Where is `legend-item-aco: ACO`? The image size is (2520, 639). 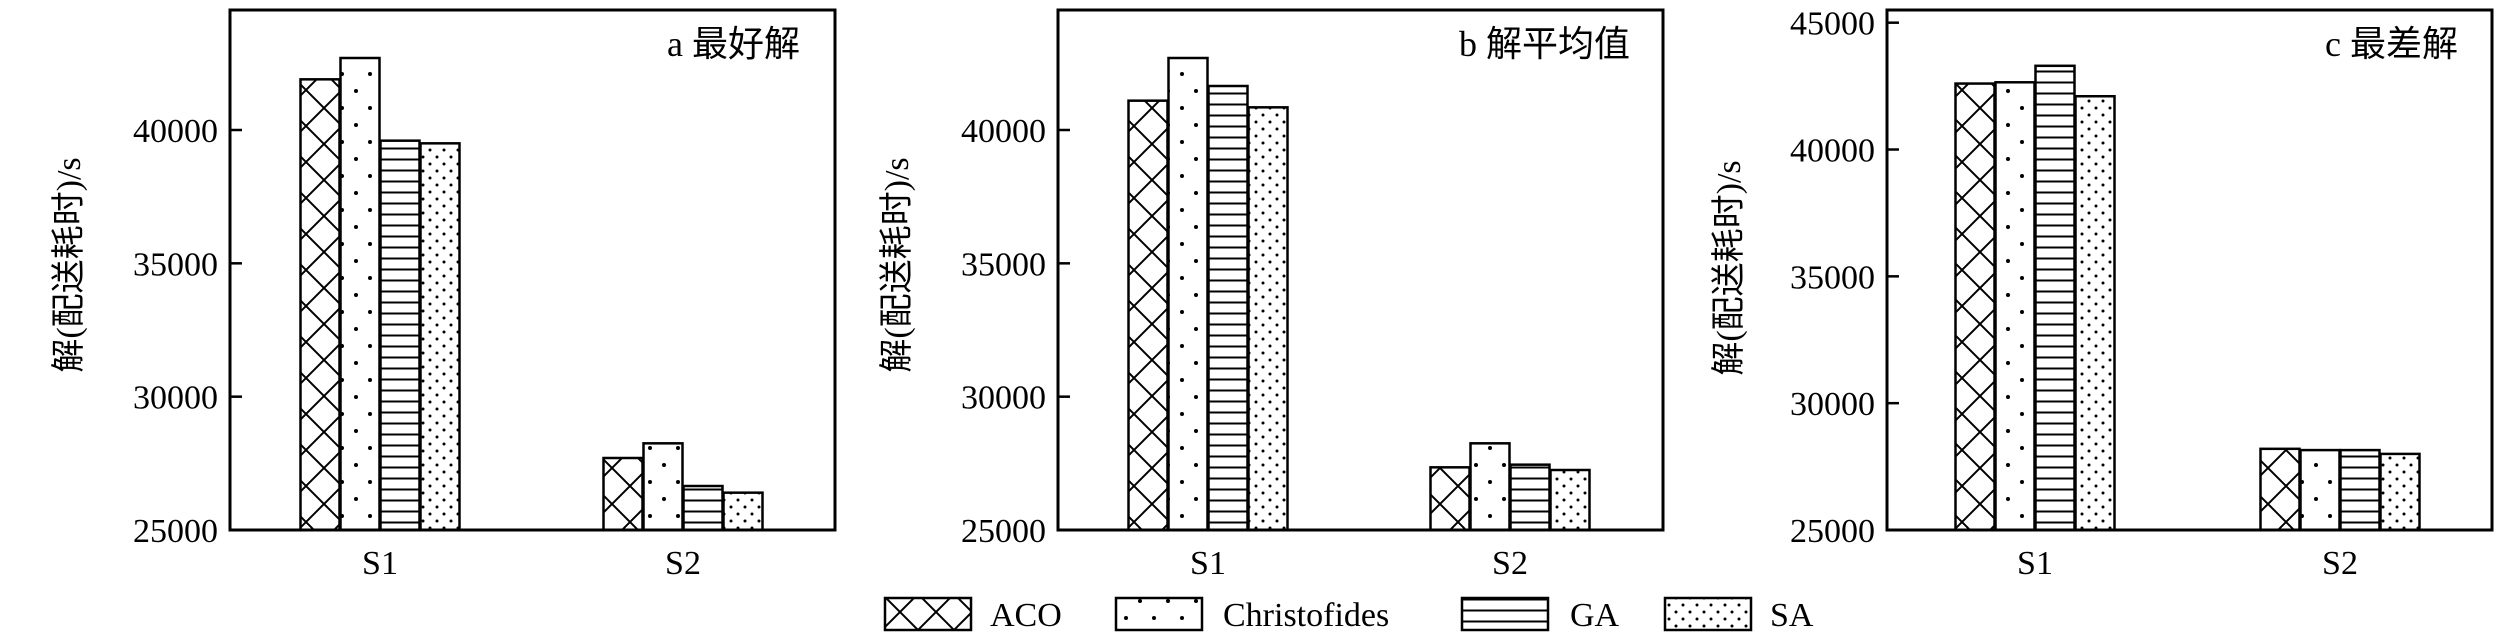 legend-item-aco: ACO is located at coordinates (972, 615).